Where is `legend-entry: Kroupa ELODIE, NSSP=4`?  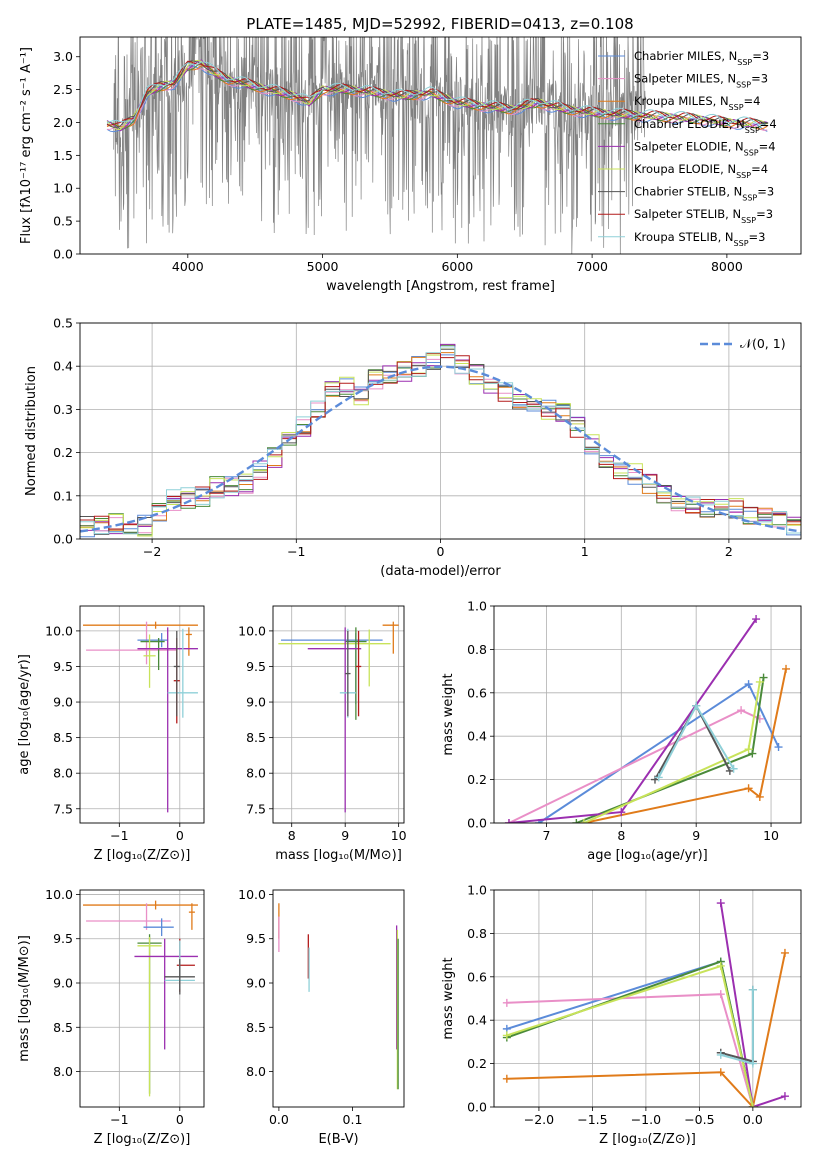 legend-entry: Kroupa ELODIE, NSSP=4 is located at coordinates (701, 171).